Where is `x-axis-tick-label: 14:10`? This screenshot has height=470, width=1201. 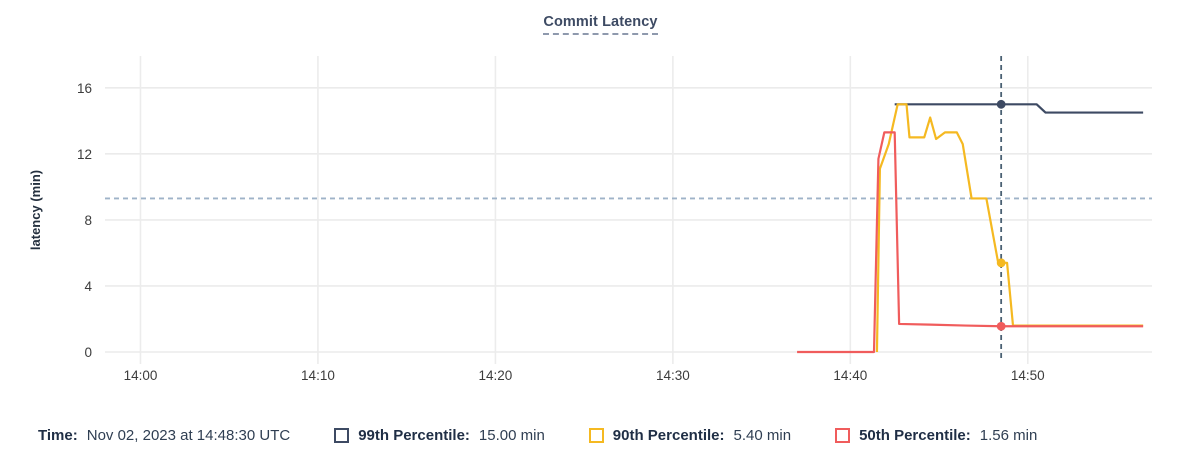
x-axis-tick-label: 14:10 is located at coordinates (318, 375).